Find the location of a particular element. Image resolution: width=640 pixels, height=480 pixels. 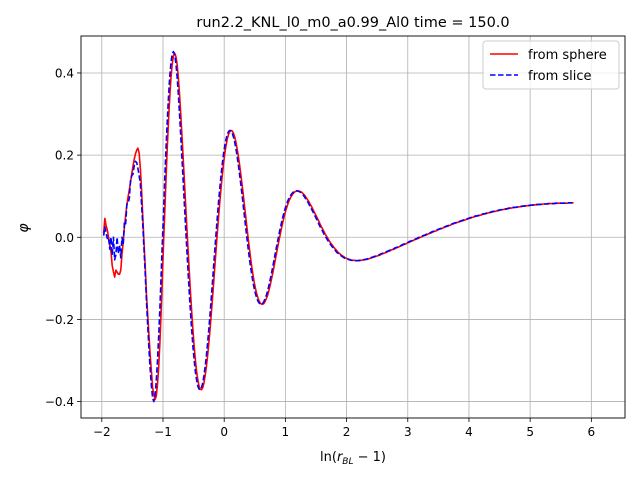

legend-label-from-sphere: from sphere is located at coordinates (567, 55).